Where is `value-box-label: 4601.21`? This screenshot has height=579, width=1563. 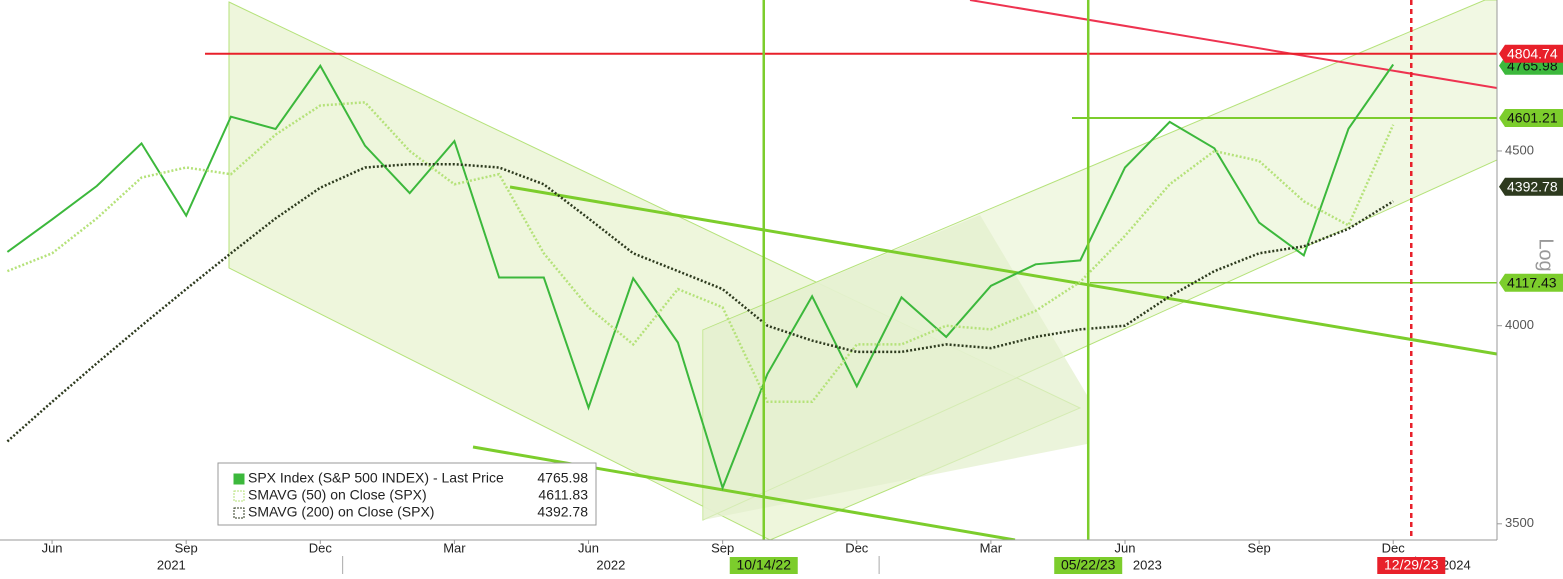
value-box-label: 4601.21 is located at coordinates (1532, 118).